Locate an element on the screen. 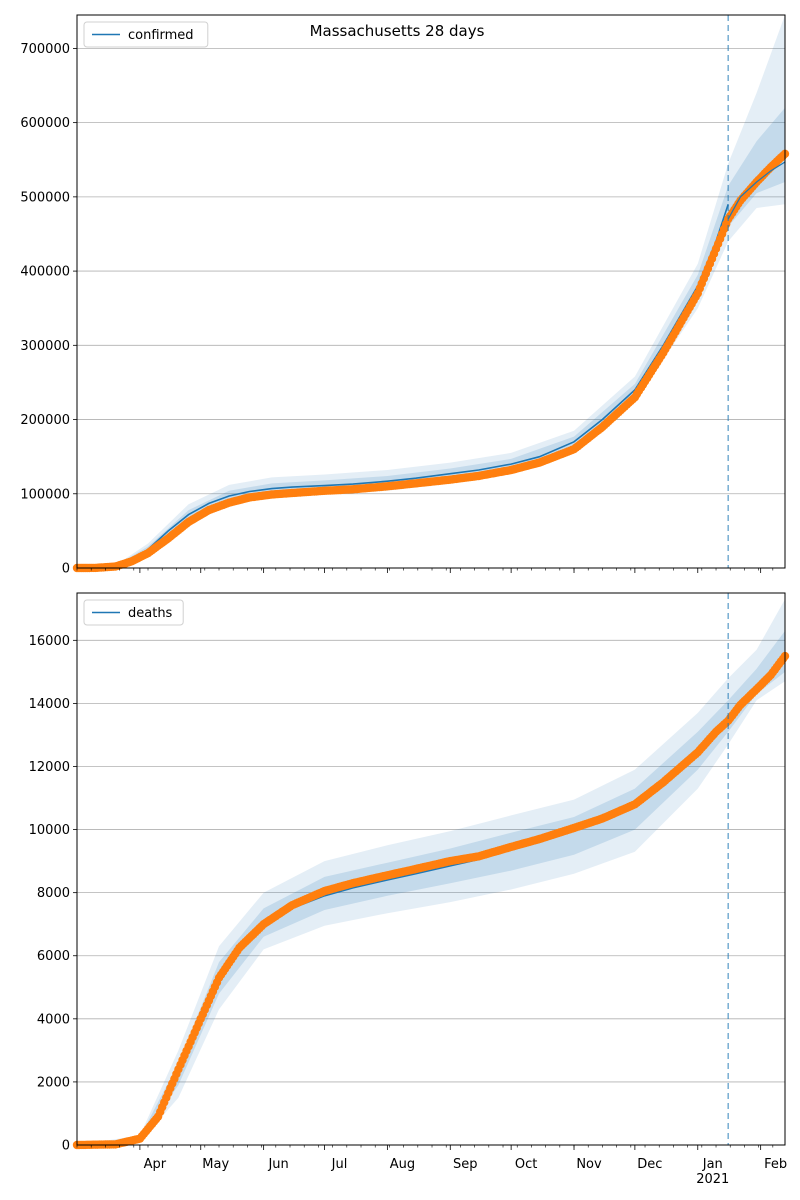  legend-label: deaths is located at coordinates (150, 613).